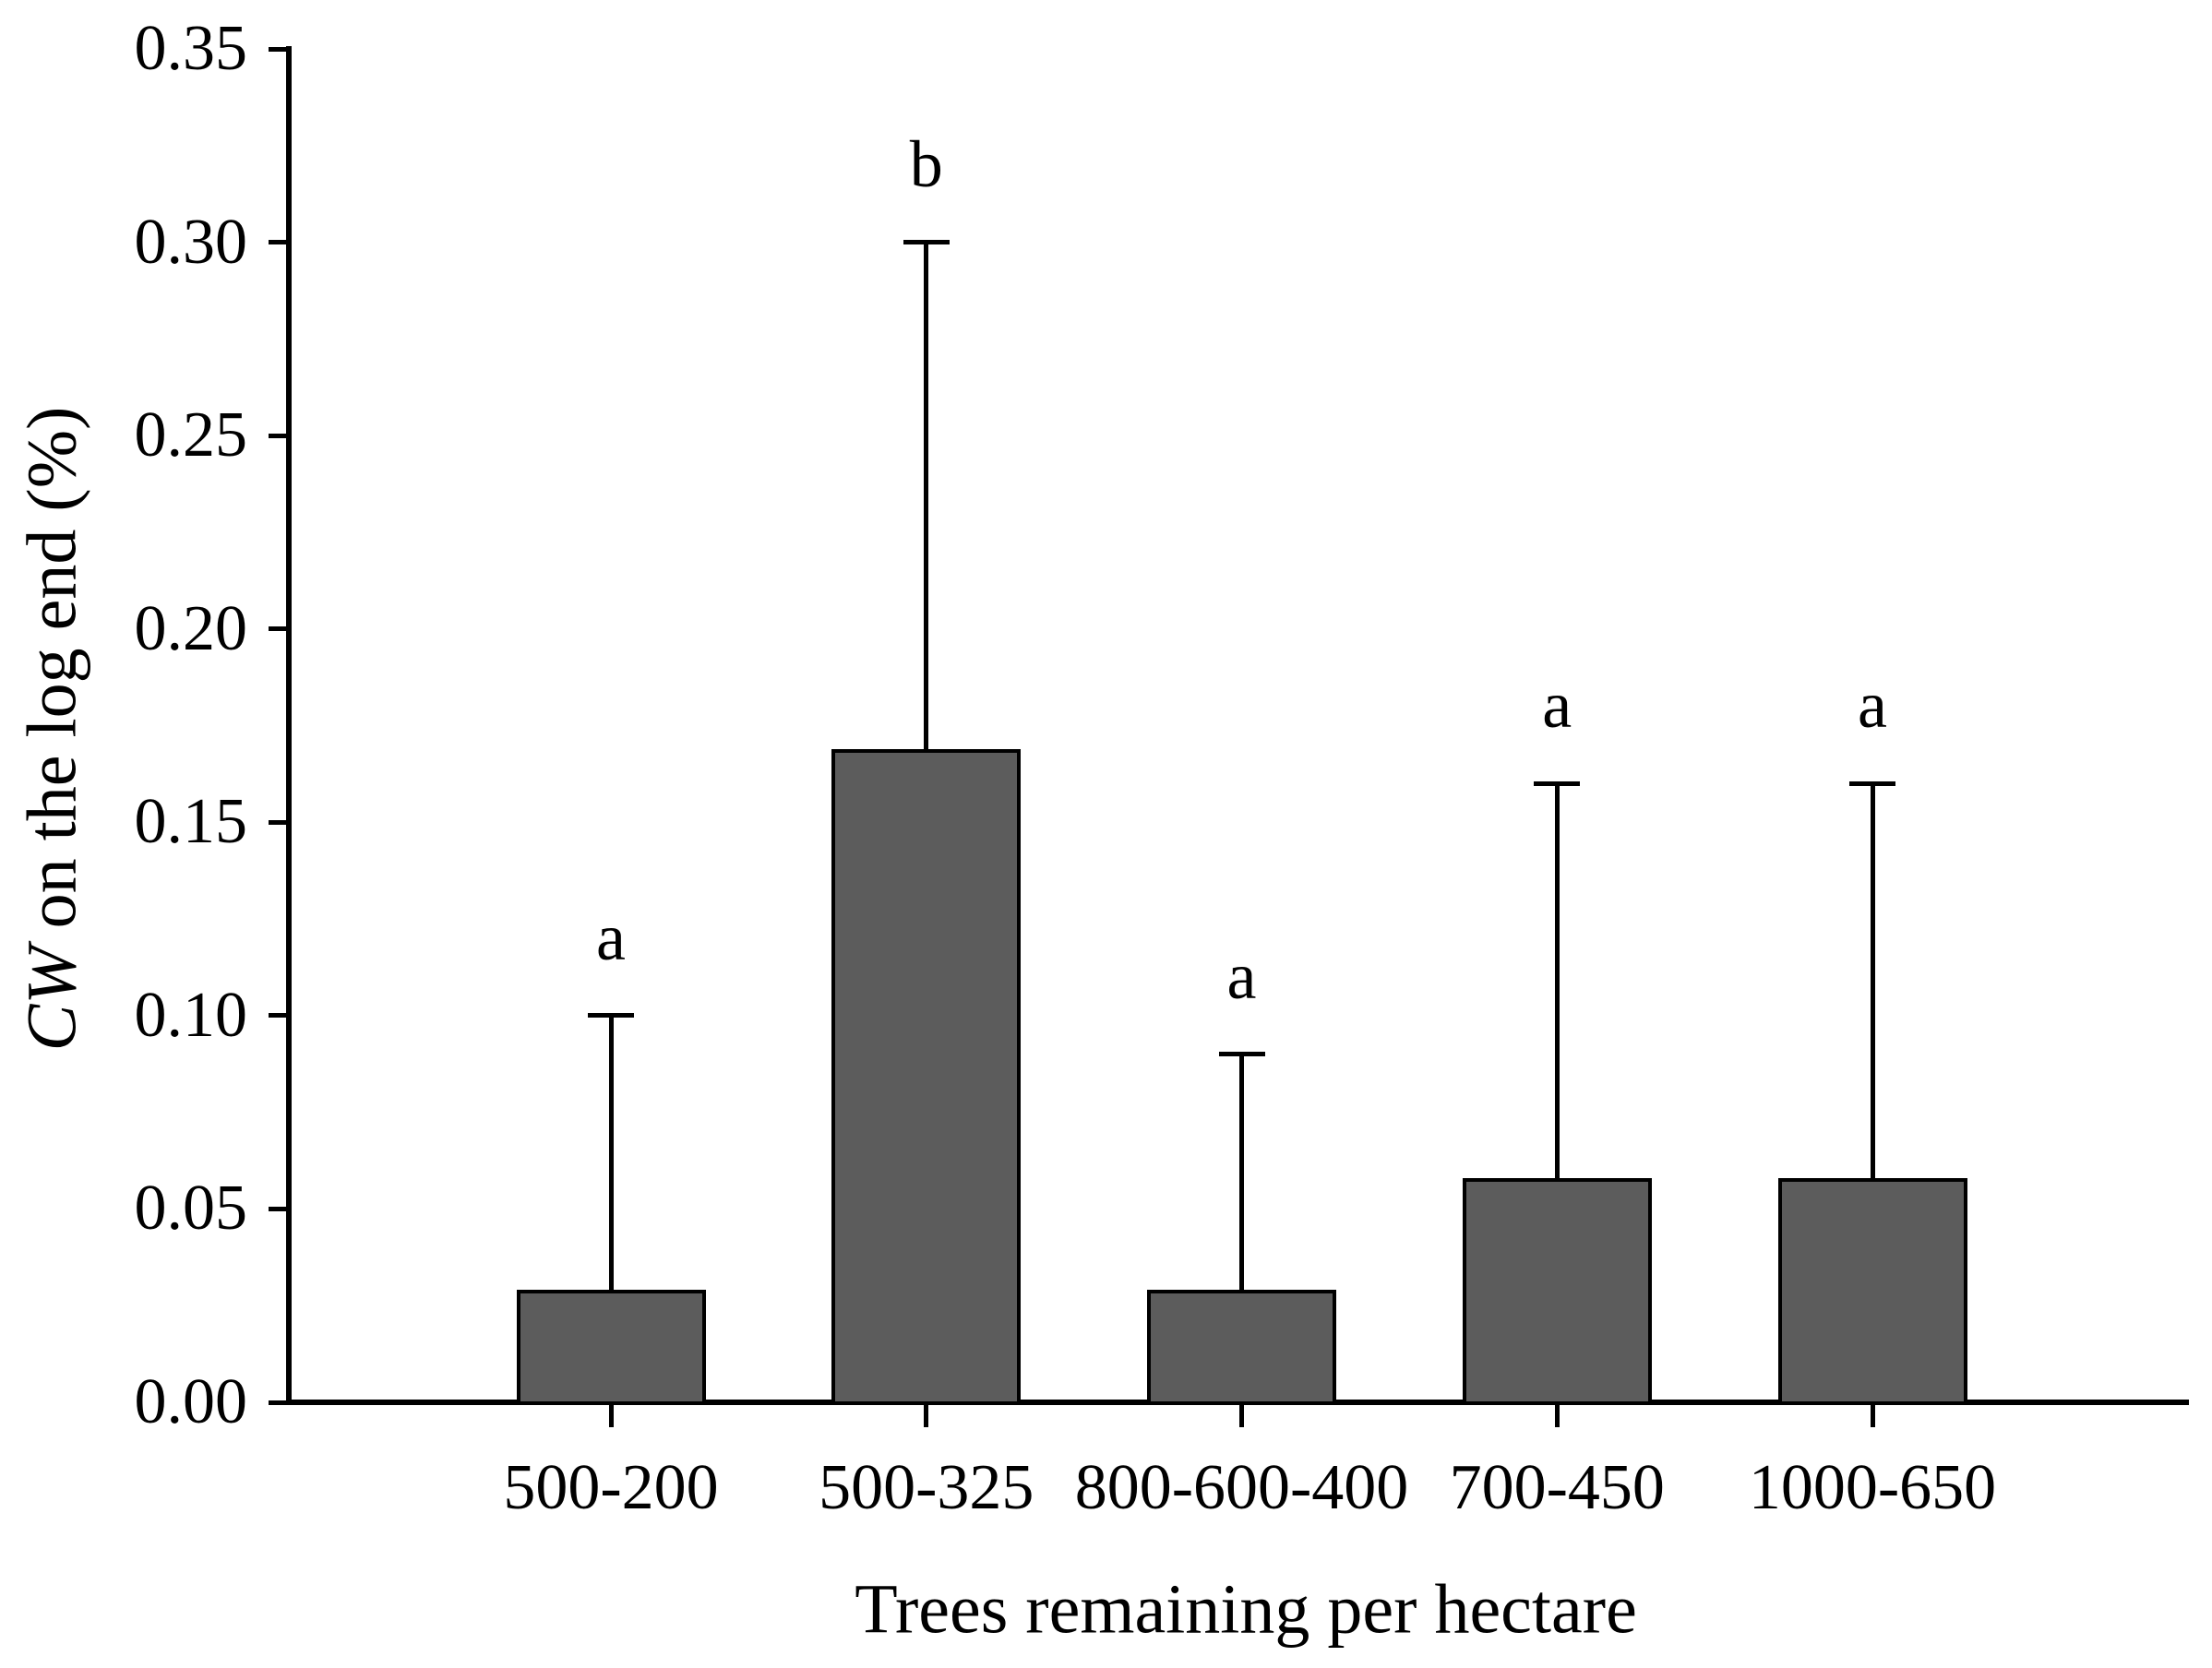 The image size is (2212, 1668). I want to click on y-tick-label: 0.00, so click(191, 1401).